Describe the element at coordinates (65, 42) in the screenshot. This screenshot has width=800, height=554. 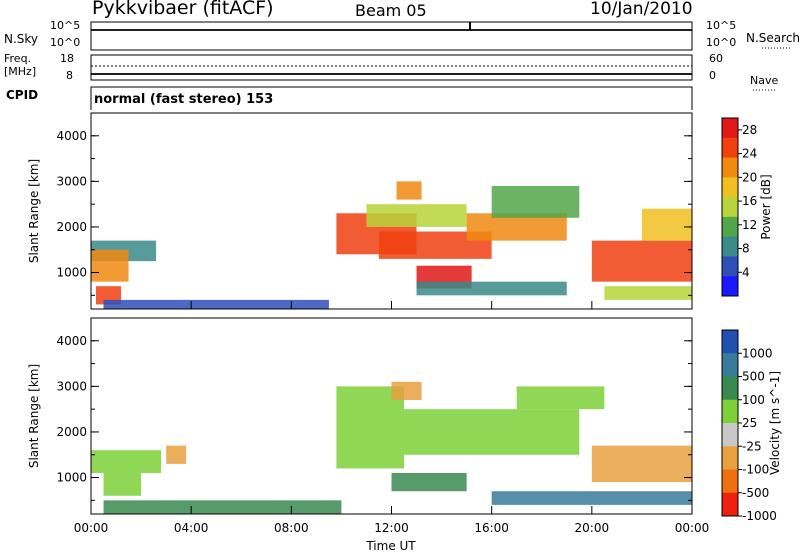
I see `nsky-tick-bottom: 10^0` at that location.